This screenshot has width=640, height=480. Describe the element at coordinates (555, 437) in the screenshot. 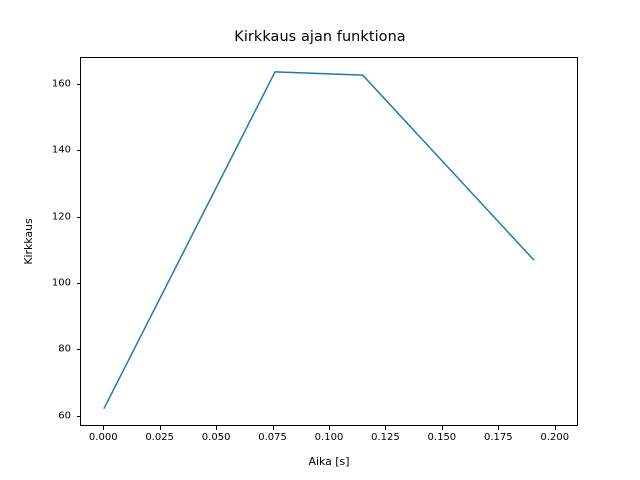

I see `x-tick-label: 0.200` at that location.